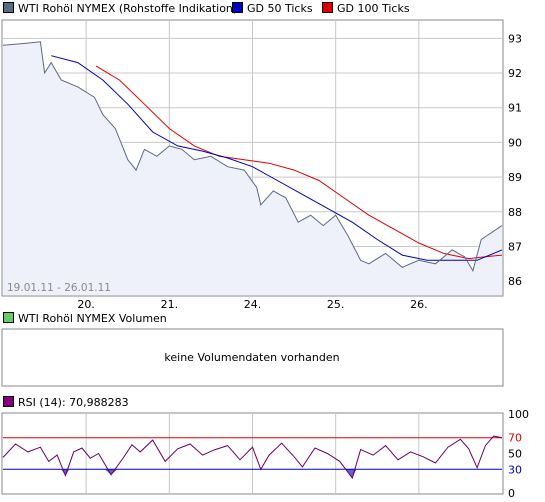 The width and height of the screenshot is (545, 502). What do you see at coordinates (511, 493) in the screenshot?
I see `rsi-y-tick-label: 0` at bounding box center [511, 493].